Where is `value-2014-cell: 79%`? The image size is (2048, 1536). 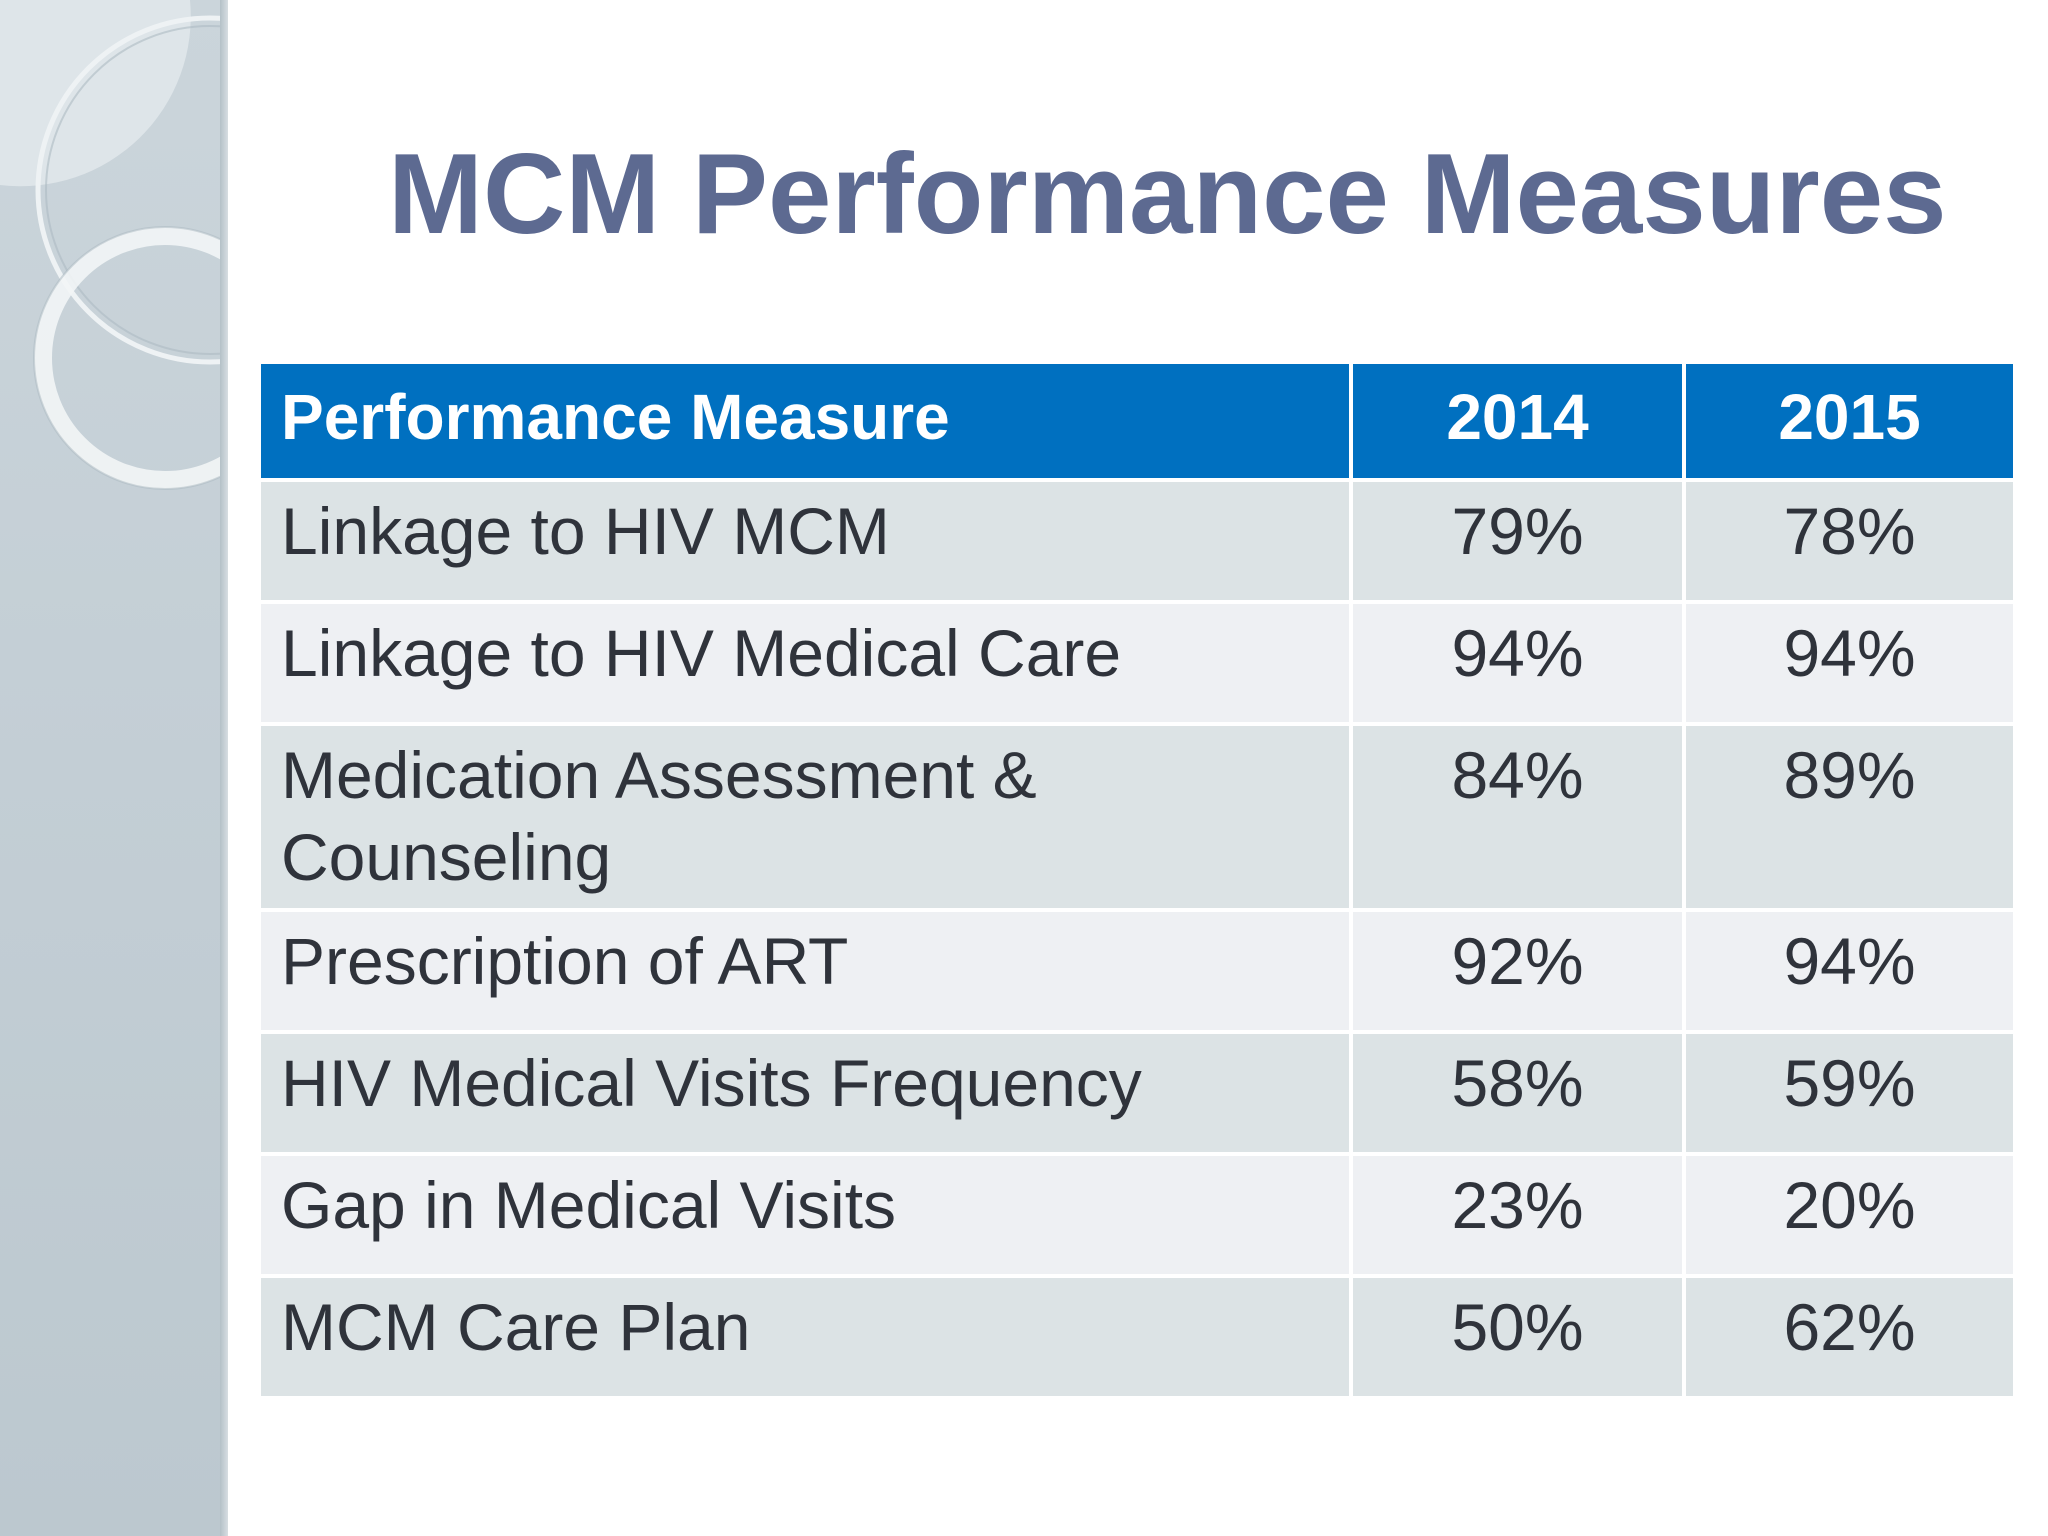 value-2014-cell: 79% is located at coordinates (1517, 541).